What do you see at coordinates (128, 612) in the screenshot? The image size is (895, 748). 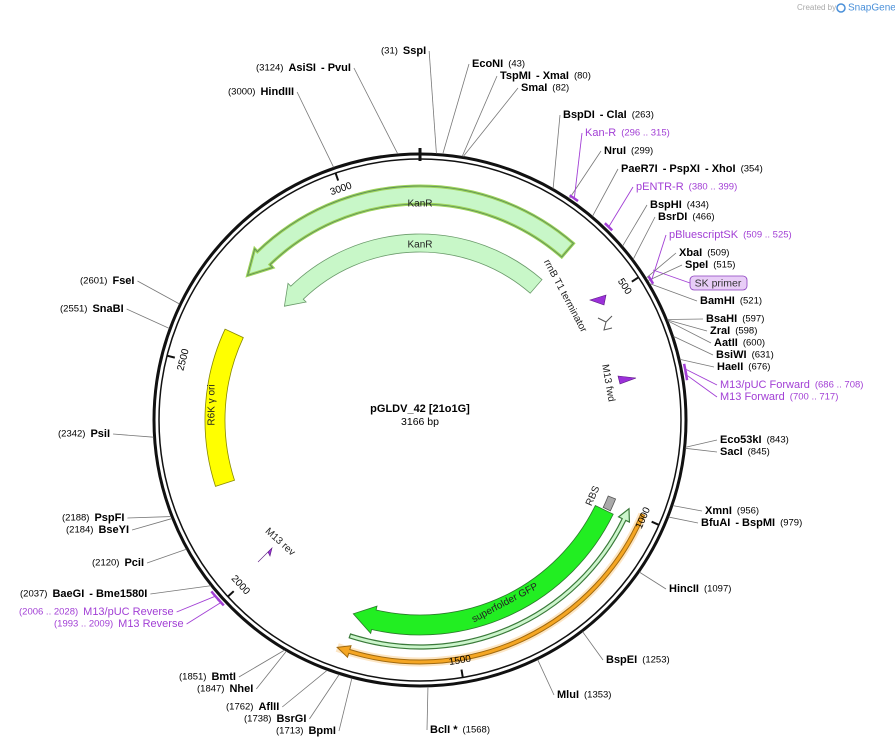 I see `primer-name: M13/pUC Reverse` at bounding box center [128, 612].